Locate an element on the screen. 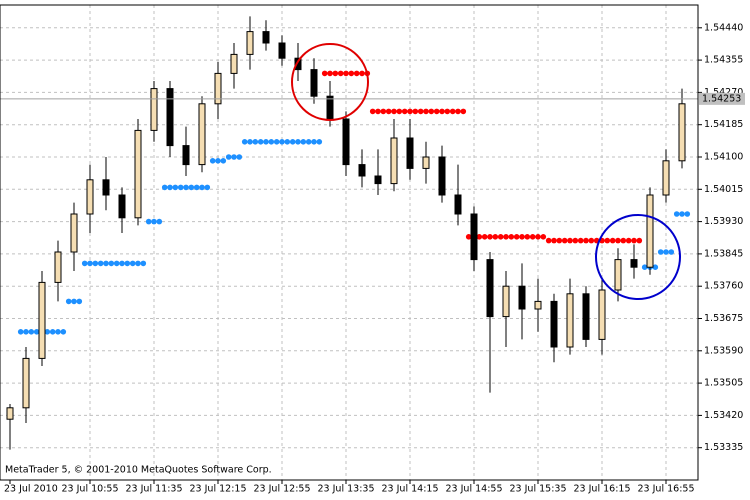 Image resolution: width=750 pixels, height=500 pixels. y-tick-label: 1.54015 is located at coordinates (723, 189).